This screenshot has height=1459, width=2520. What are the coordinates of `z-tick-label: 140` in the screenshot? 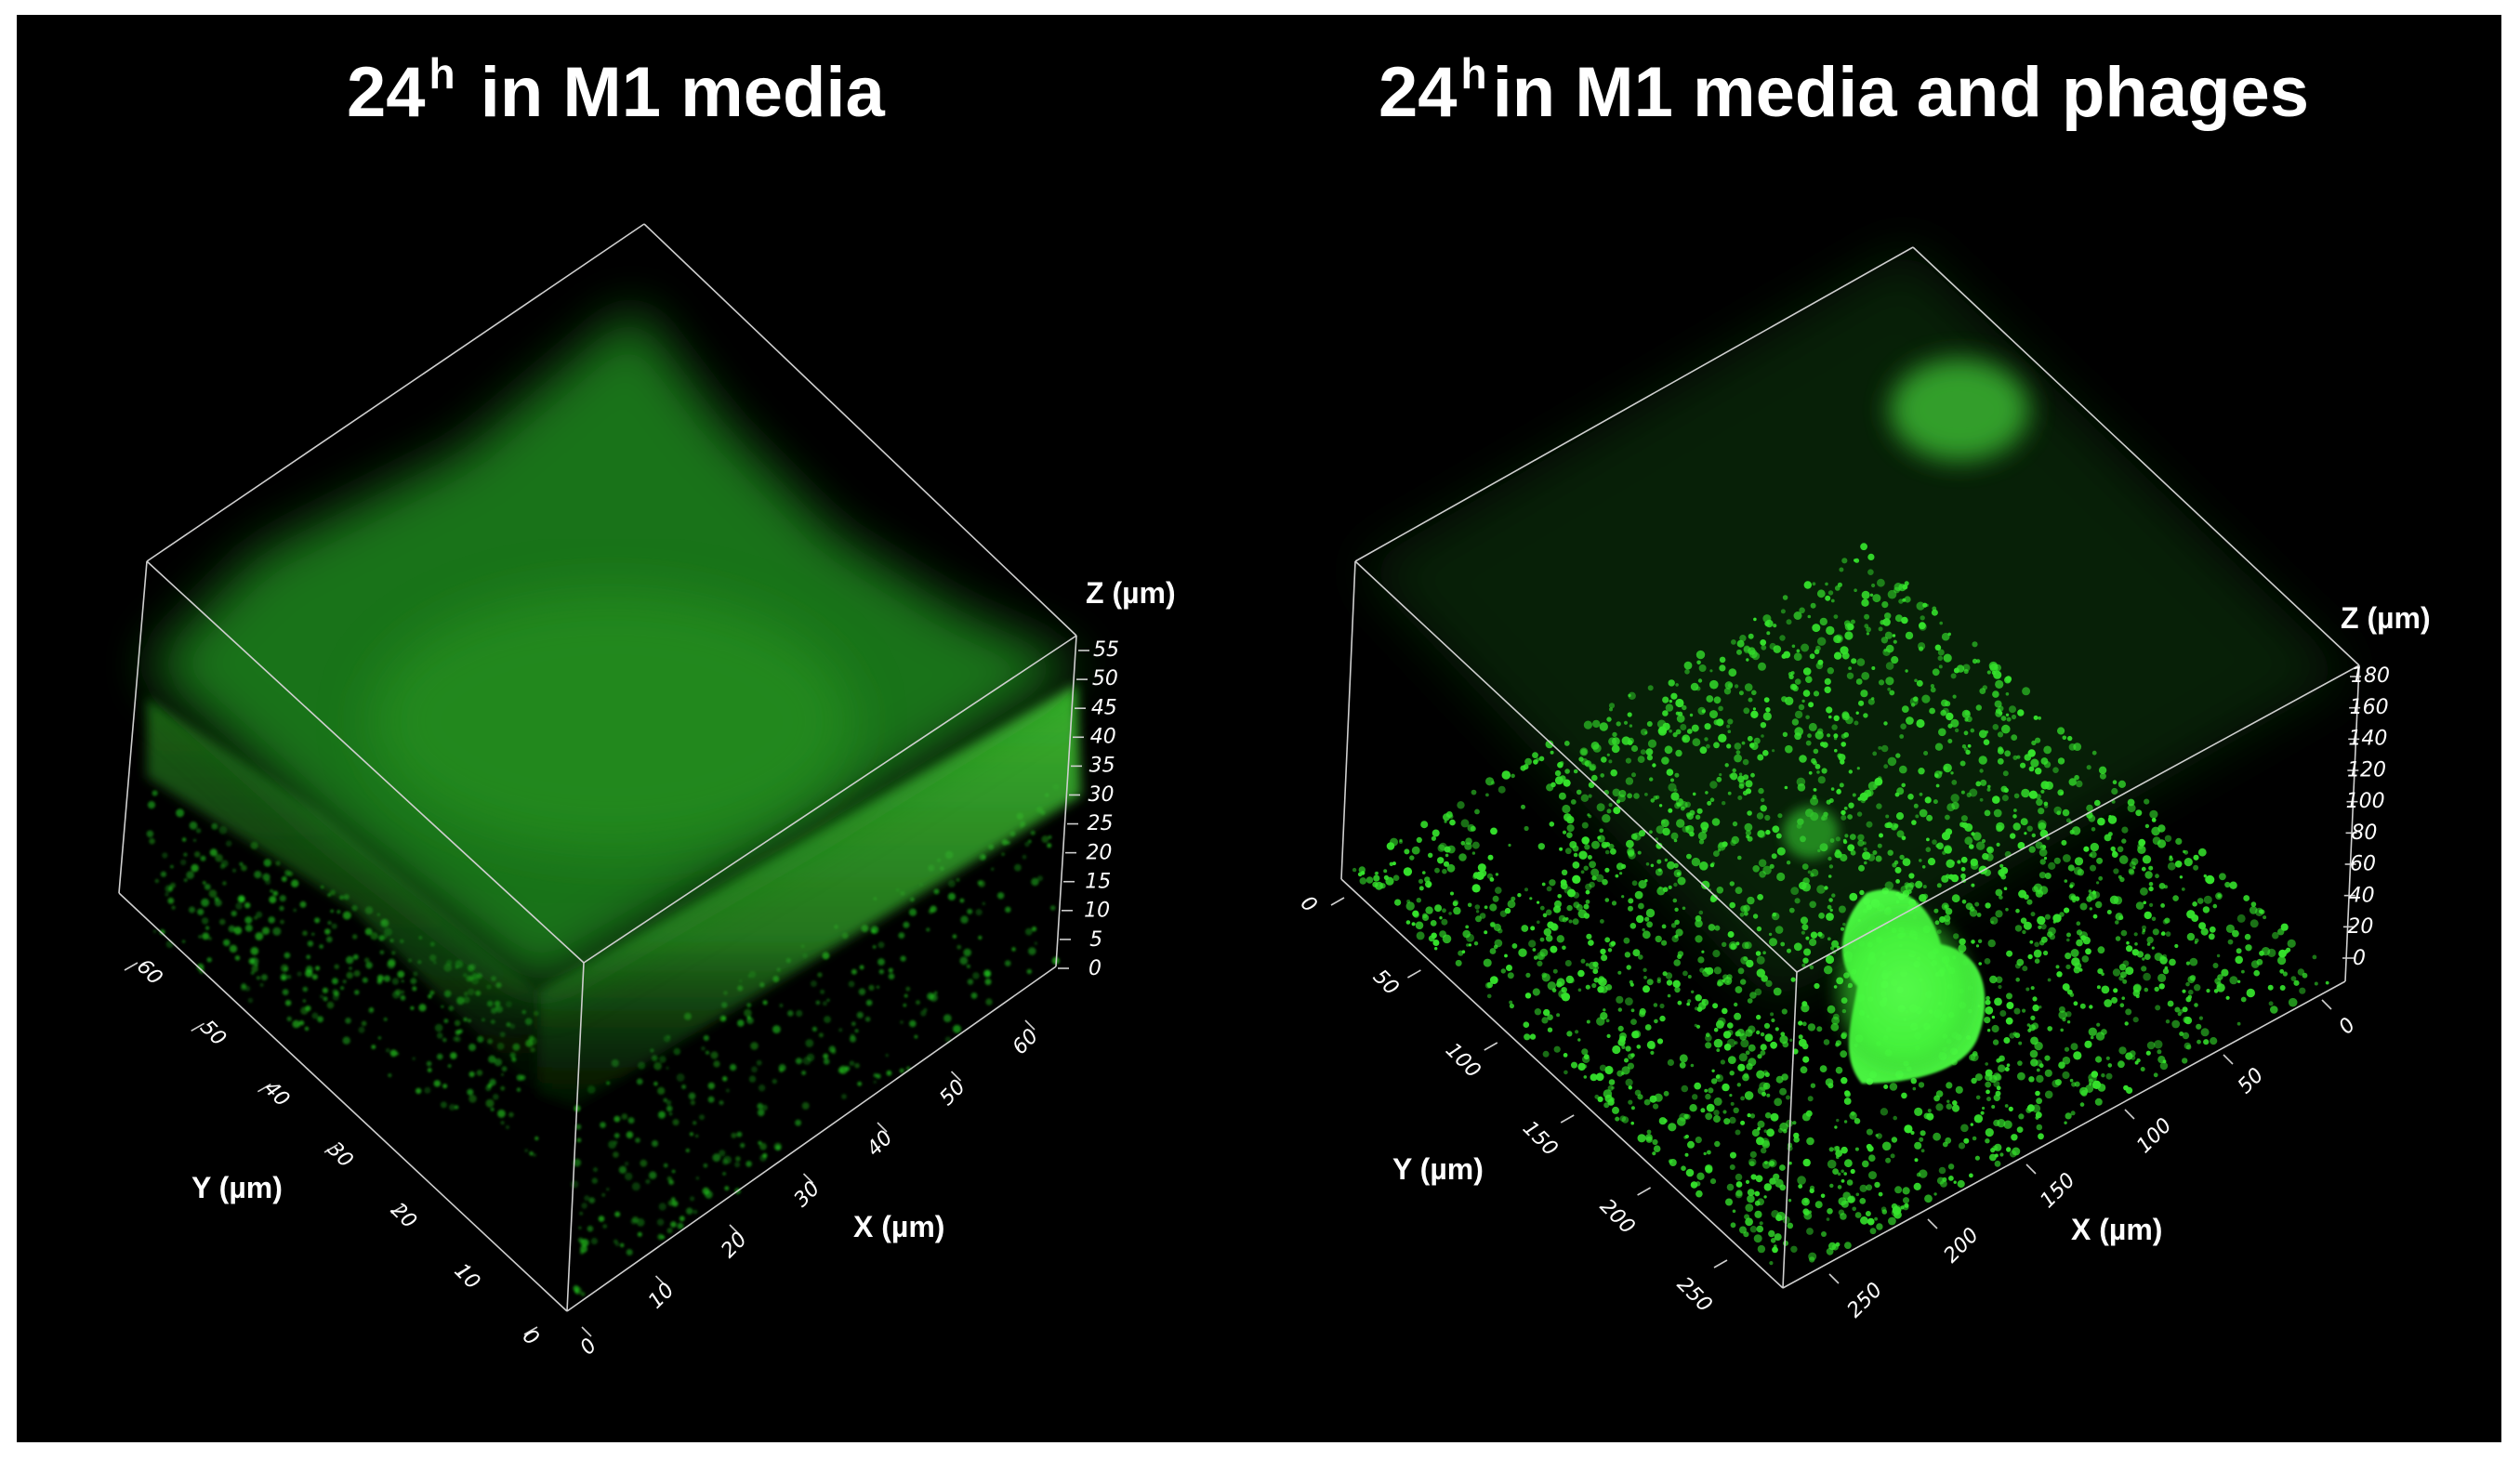 It's located at (2367, 740).